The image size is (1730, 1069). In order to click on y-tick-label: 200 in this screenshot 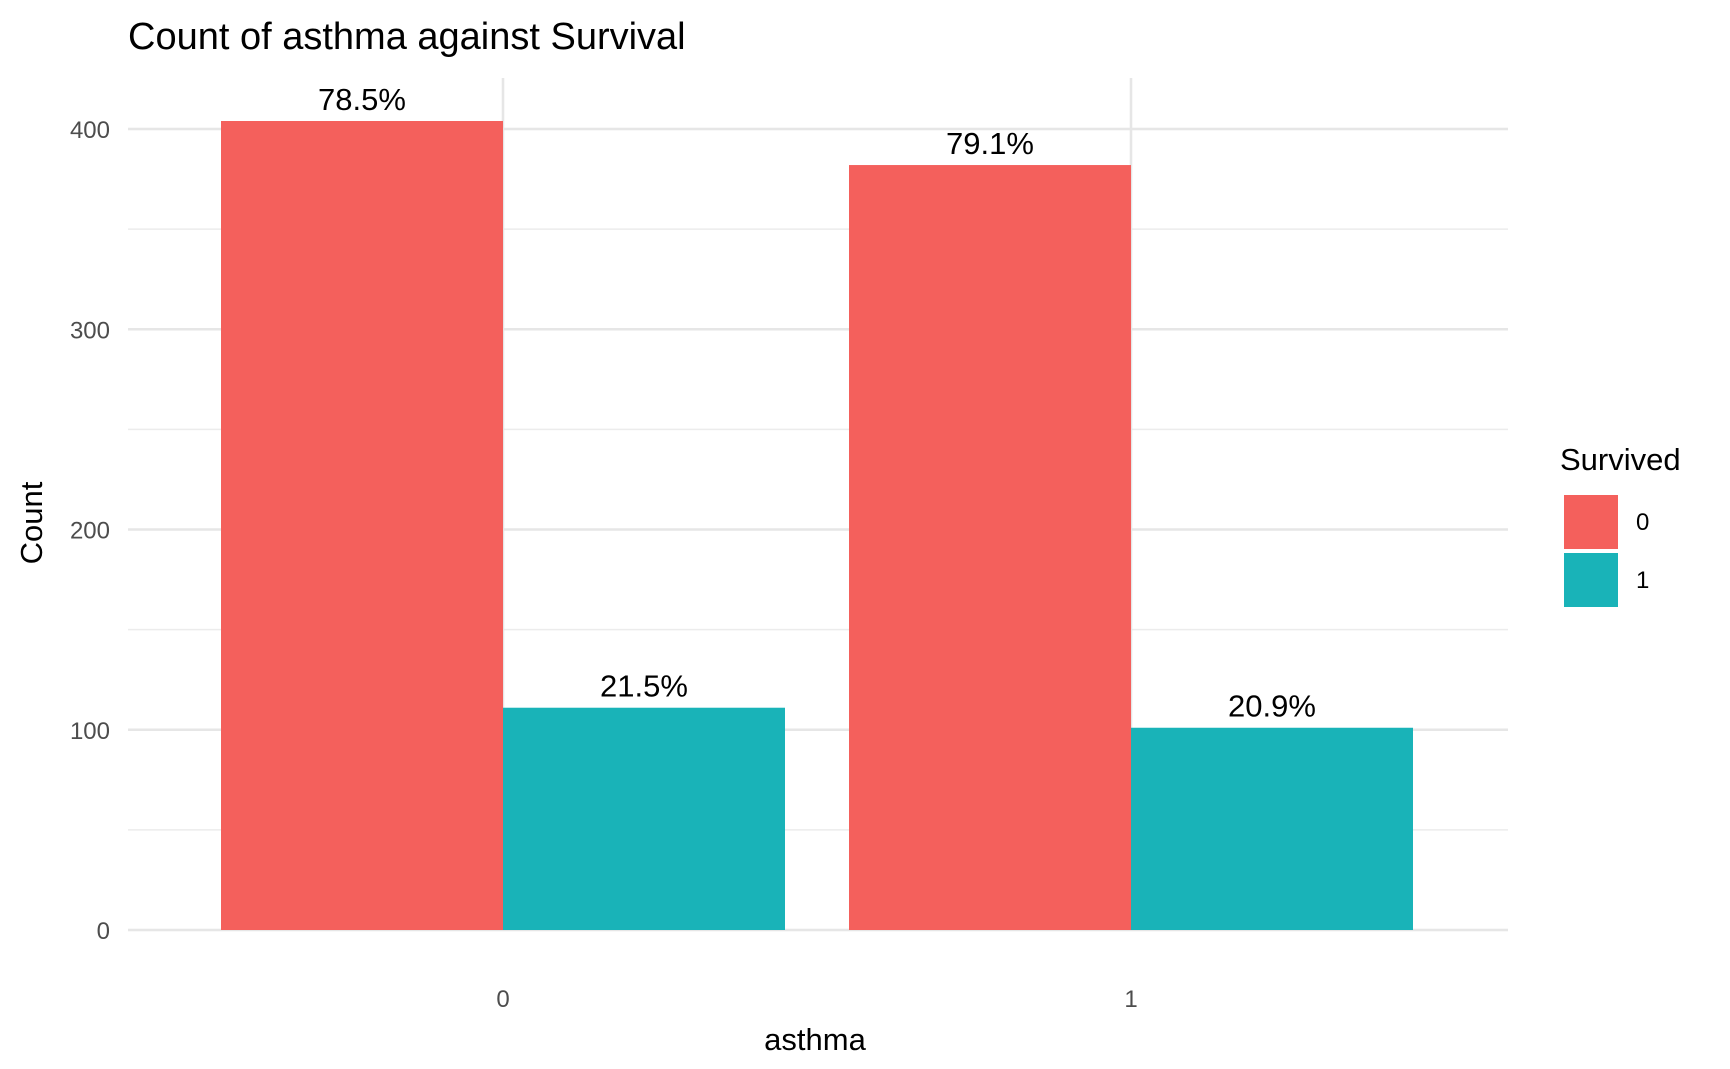, I will do `click(90, 531)`.